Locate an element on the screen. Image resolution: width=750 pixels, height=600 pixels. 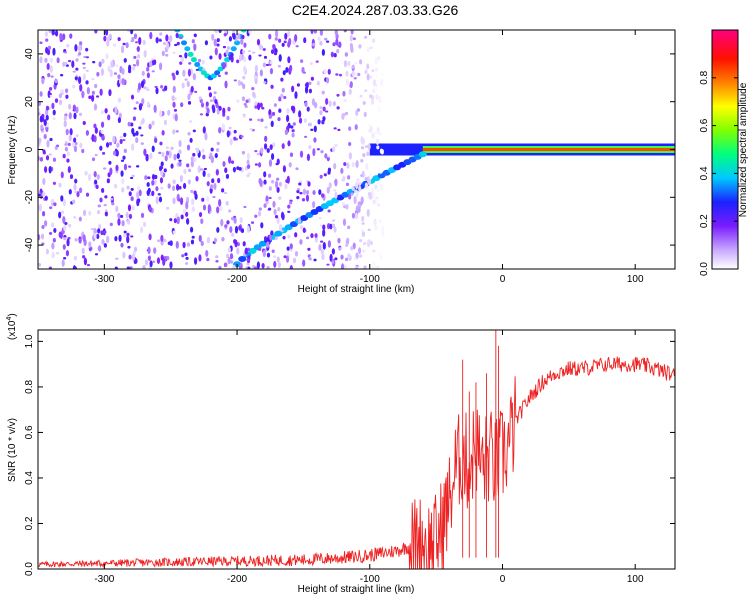
x-tick-label: 0 is located at coordinates (503, 279).